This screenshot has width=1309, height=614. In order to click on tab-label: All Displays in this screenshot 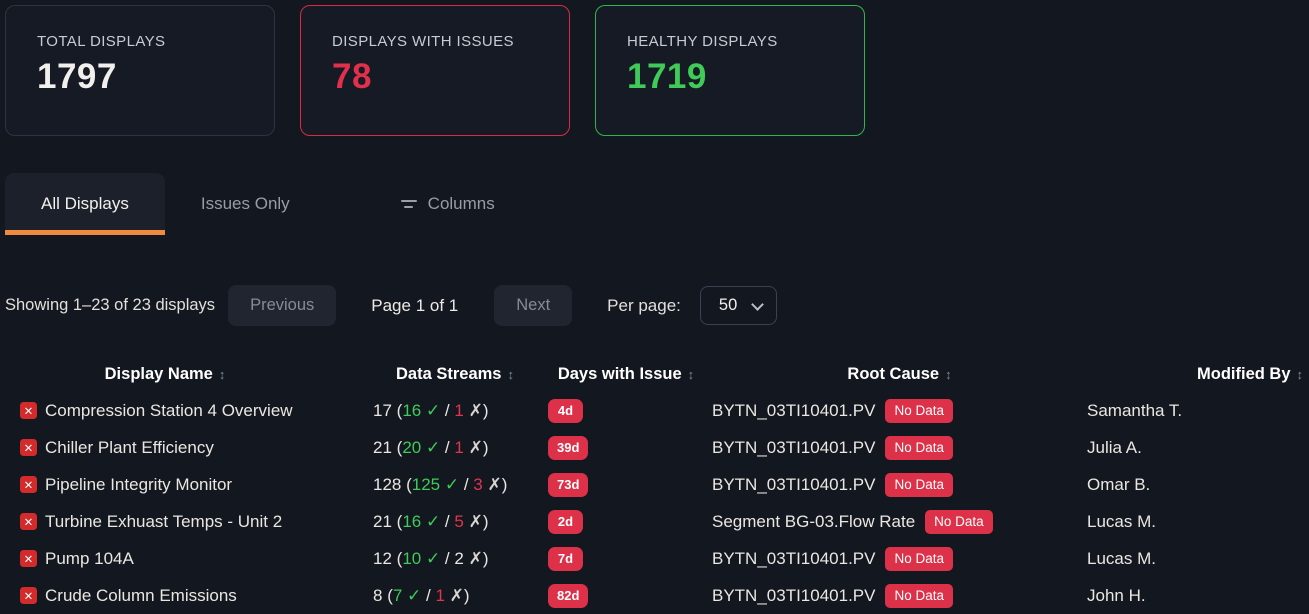, I will do `click(85, 203)`.